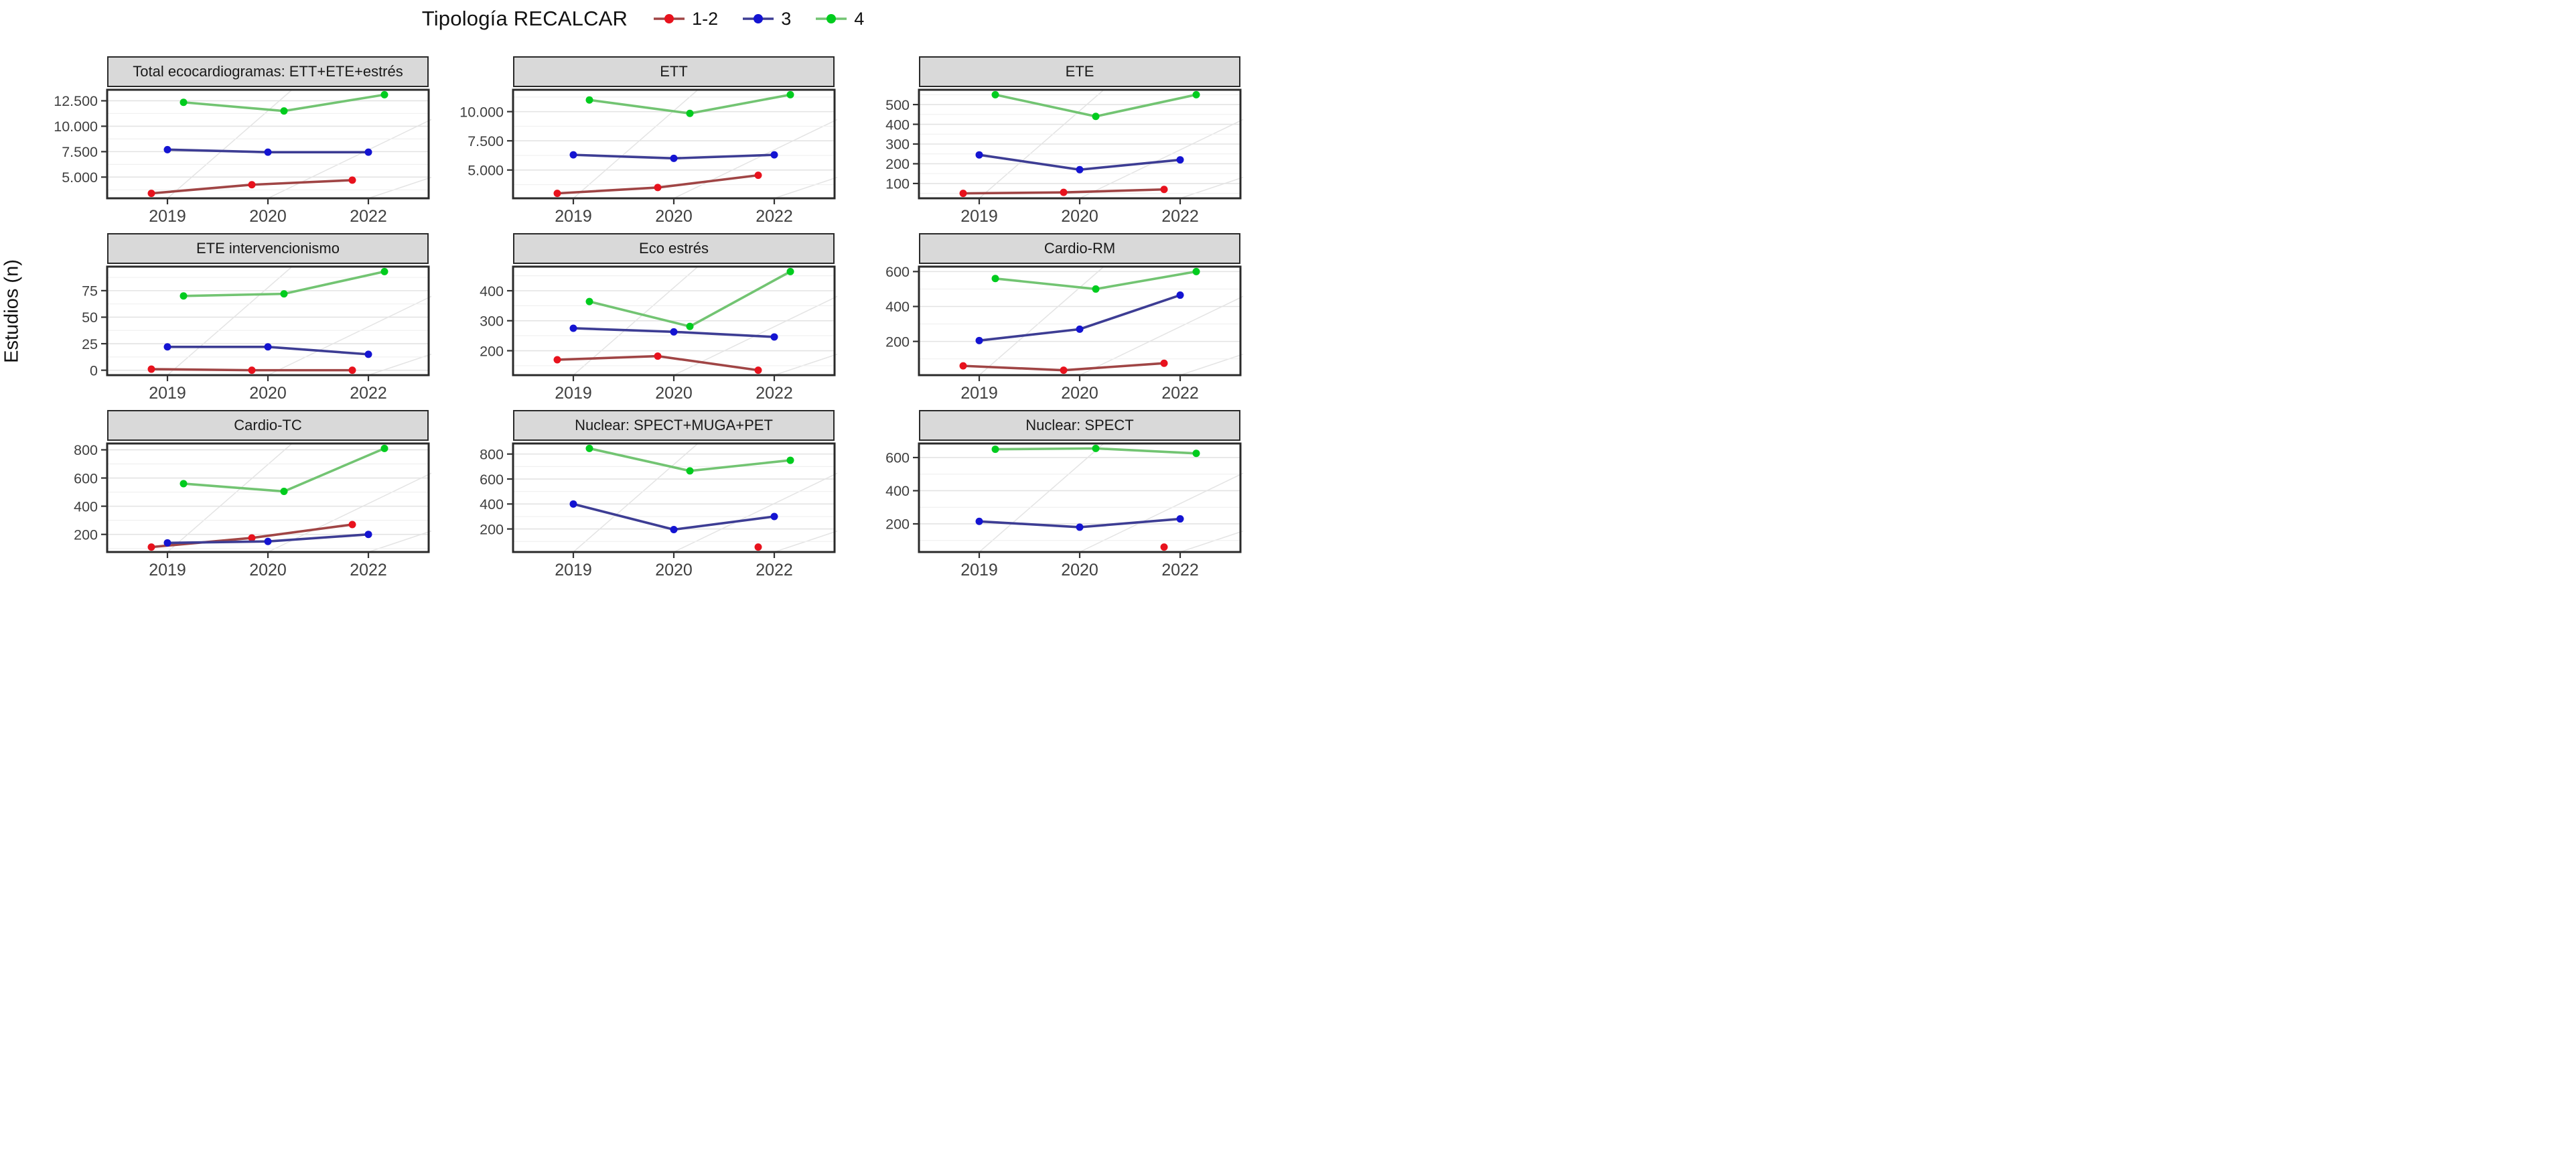  I want to click on y-tick-label: 800, so click(86, 450).